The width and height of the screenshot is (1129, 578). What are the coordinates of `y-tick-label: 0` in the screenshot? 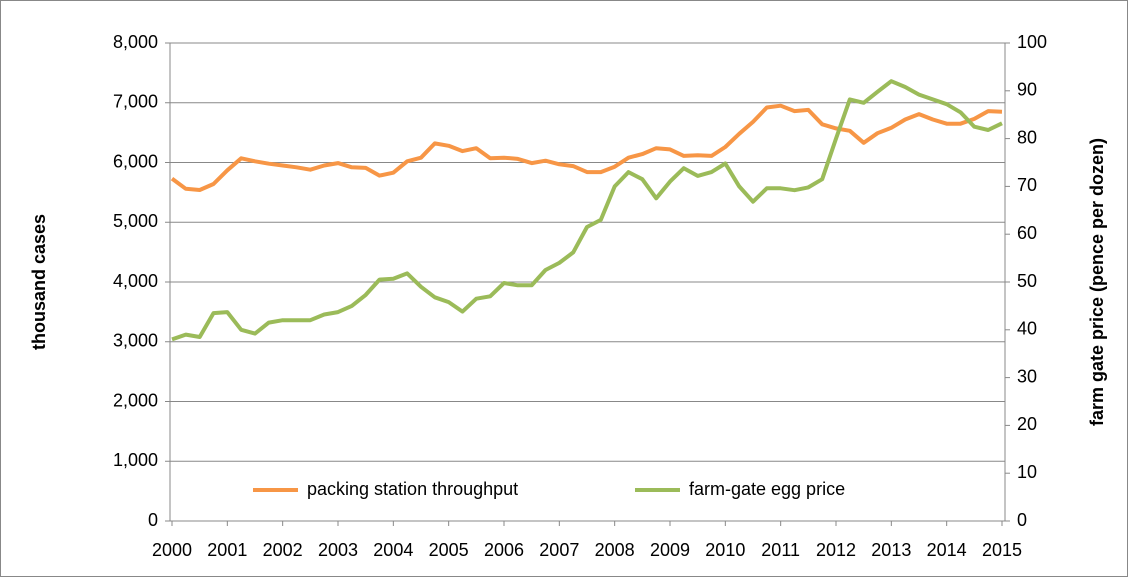 It's located at (153, 520).